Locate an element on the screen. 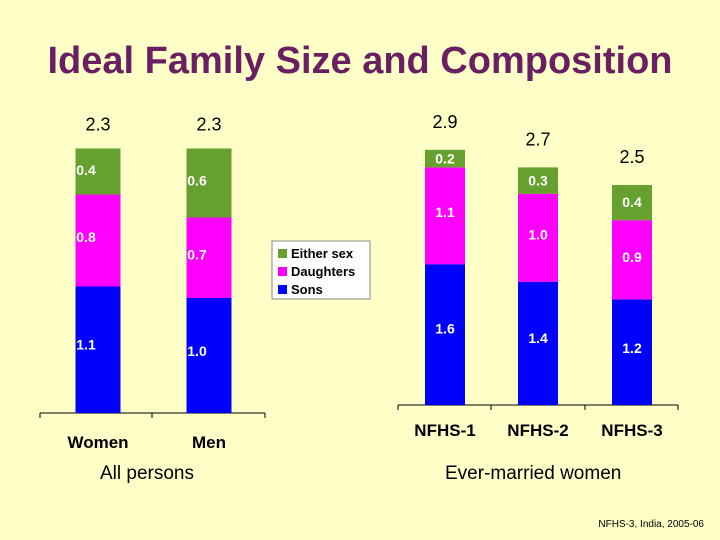 Image resolution: width=720 pixels, height=540 pixels. bar-either-sex-men is located at coordinates (209, 183).